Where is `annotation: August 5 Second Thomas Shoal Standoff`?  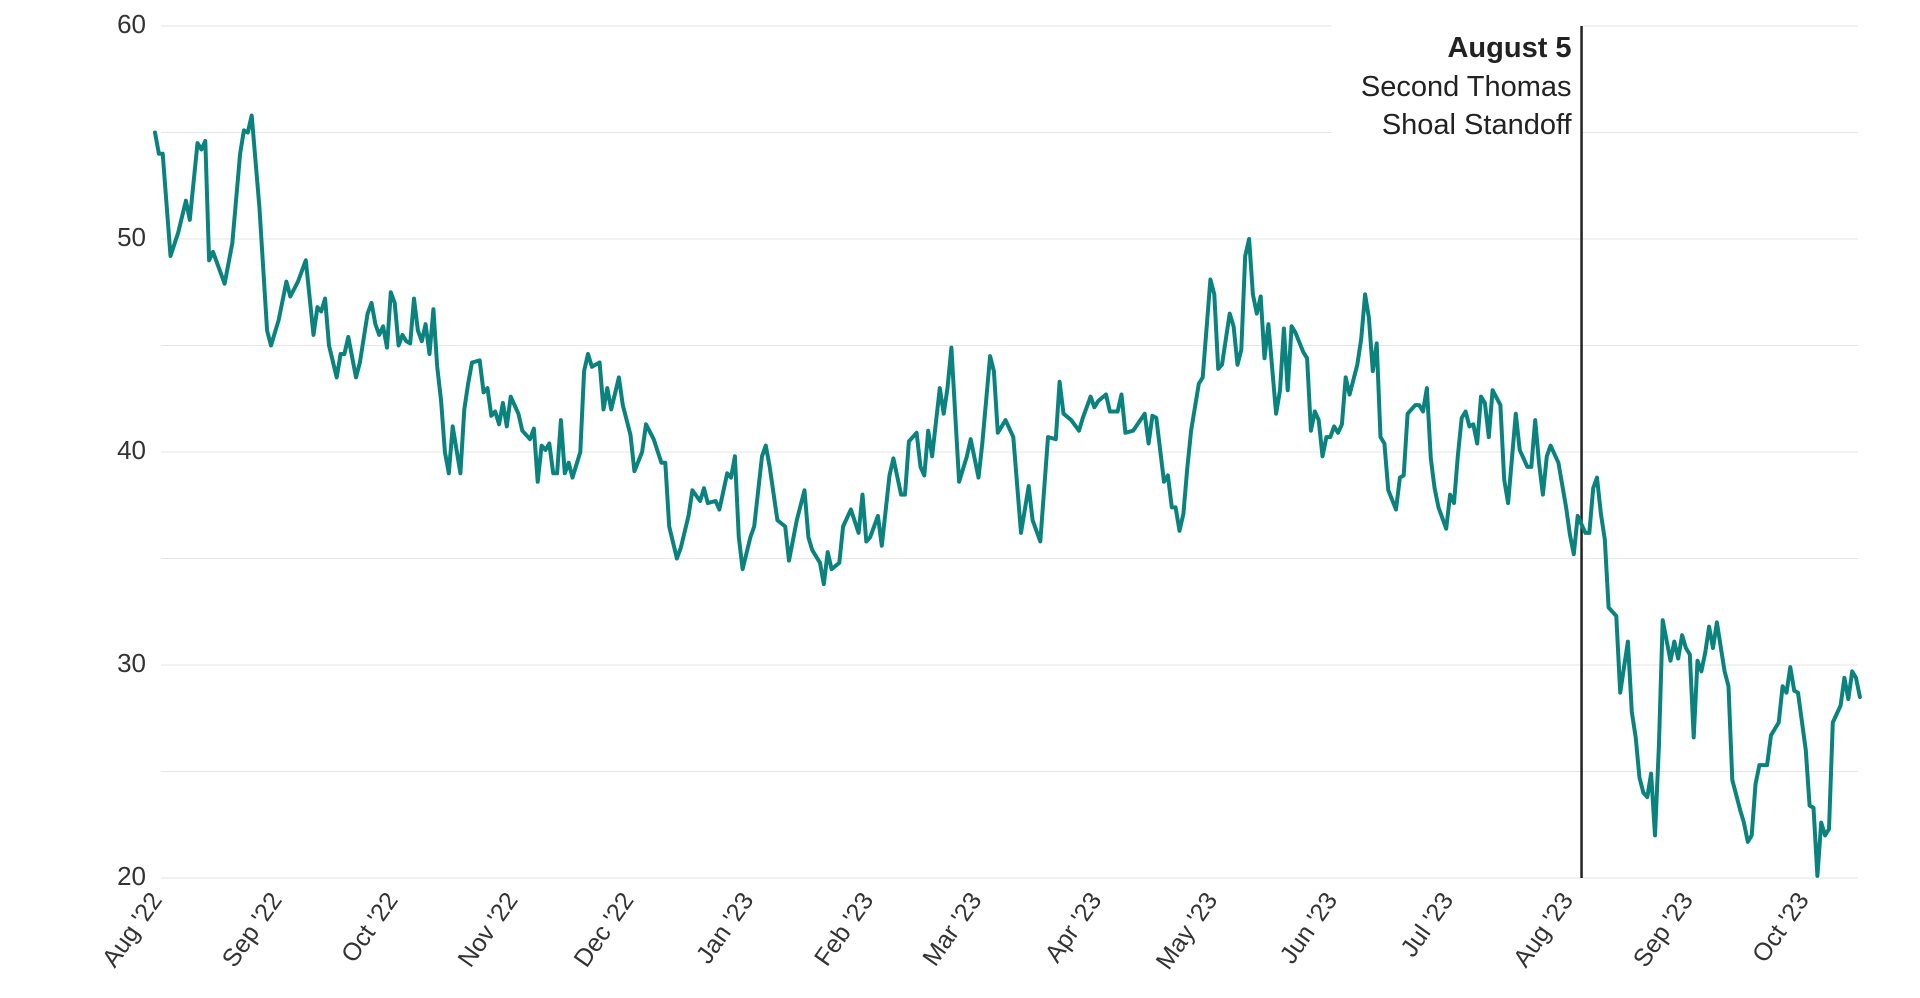 annotation: August 5 Second Thomas Shoal Standoff is located at coordinates (1467, 86).